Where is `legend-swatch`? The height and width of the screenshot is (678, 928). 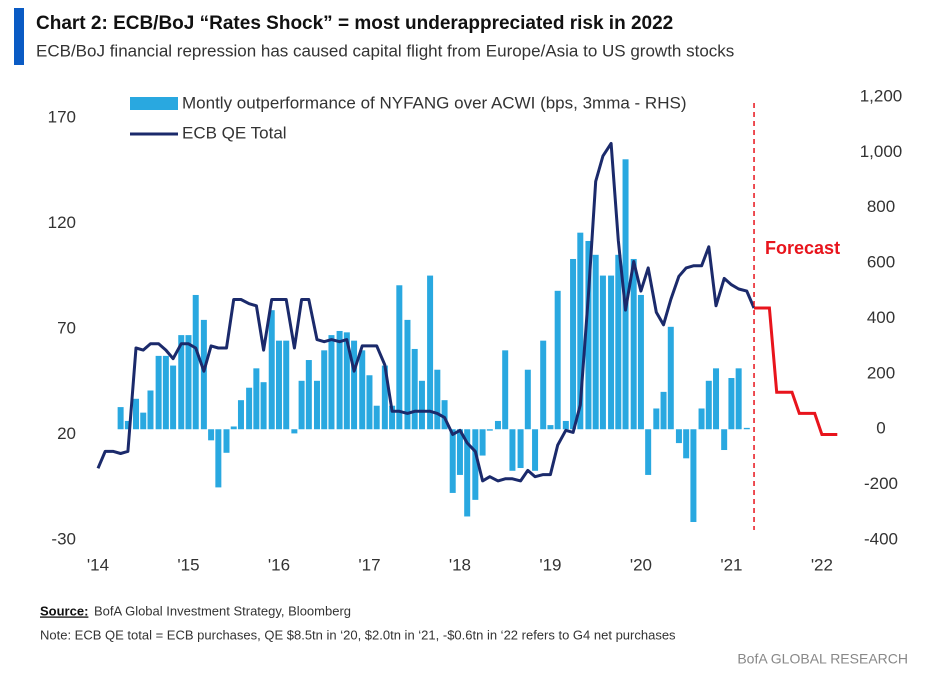 legend-swatch is located at coordinates (154, 103).